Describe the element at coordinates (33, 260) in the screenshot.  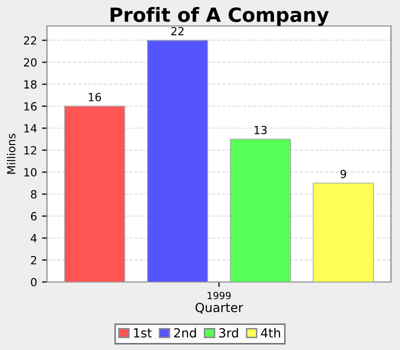
I see `y-tick-label: 2` at that location.